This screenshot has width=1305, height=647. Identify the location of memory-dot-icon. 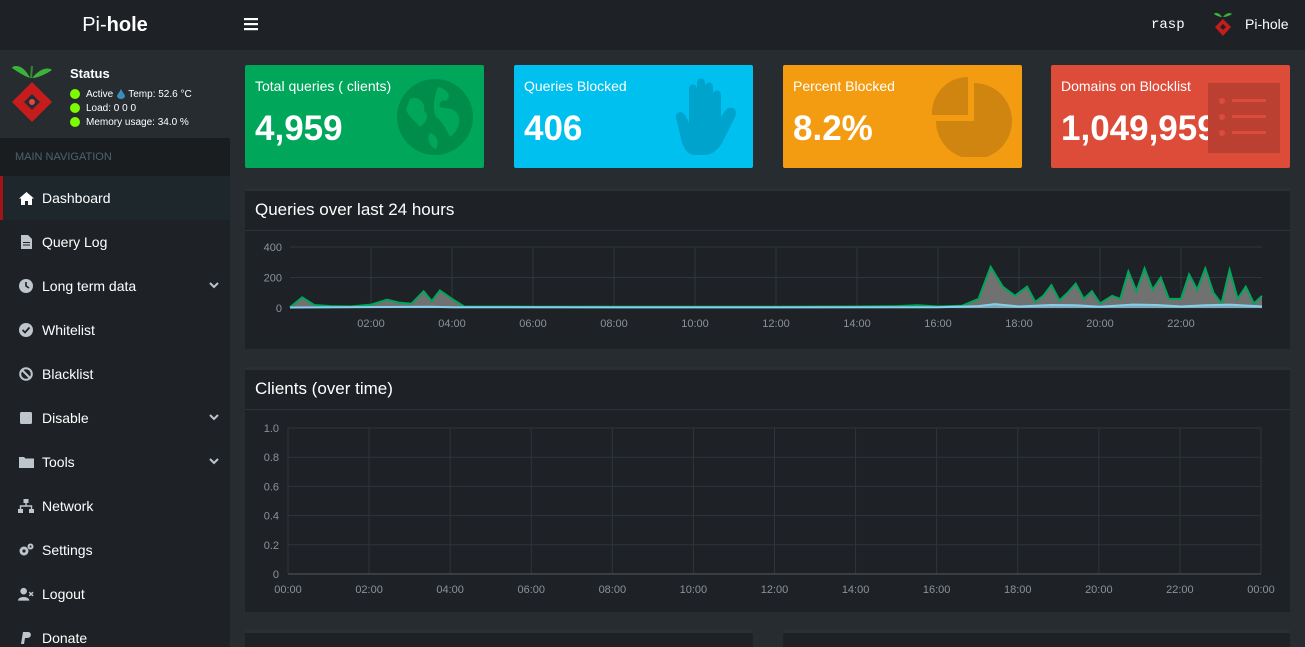
(75, 122).